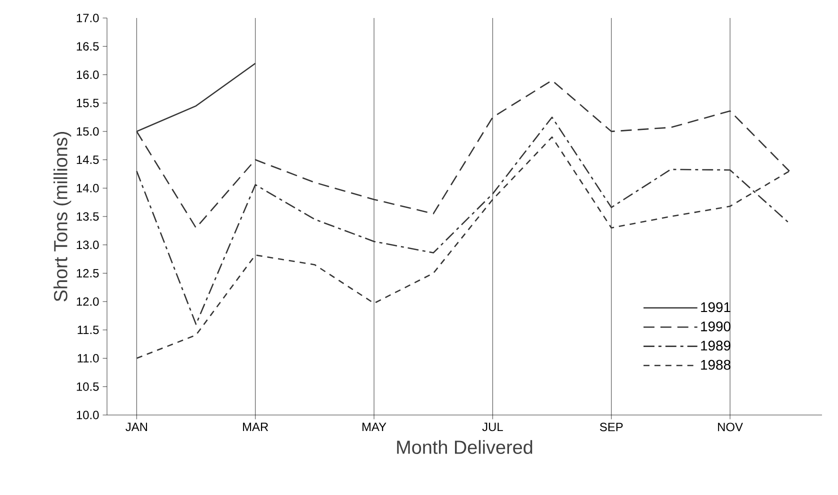 The width and height of the screenshot is (838, 495). What do you see at coordinates (255, 426) in the screenshot?
I see `x-tick-label: MAR` at bounding box center [255, 426].